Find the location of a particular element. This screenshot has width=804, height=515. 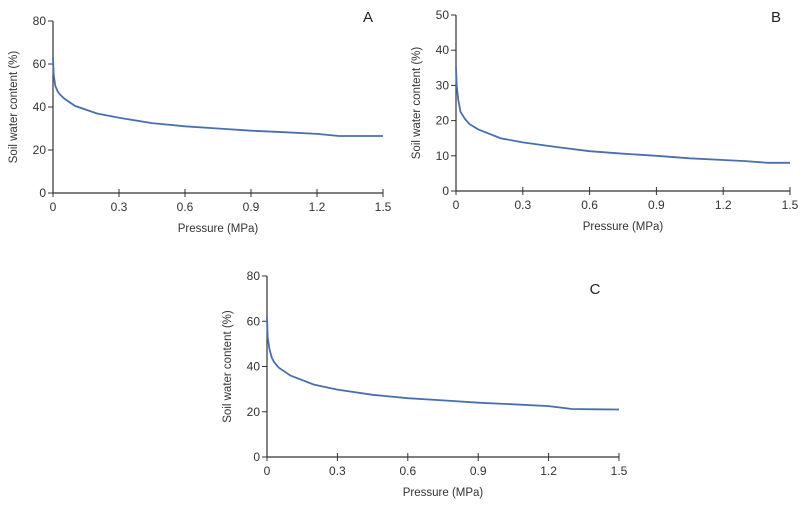

y-tick-label: 50 is located at coordinates (443, 15).